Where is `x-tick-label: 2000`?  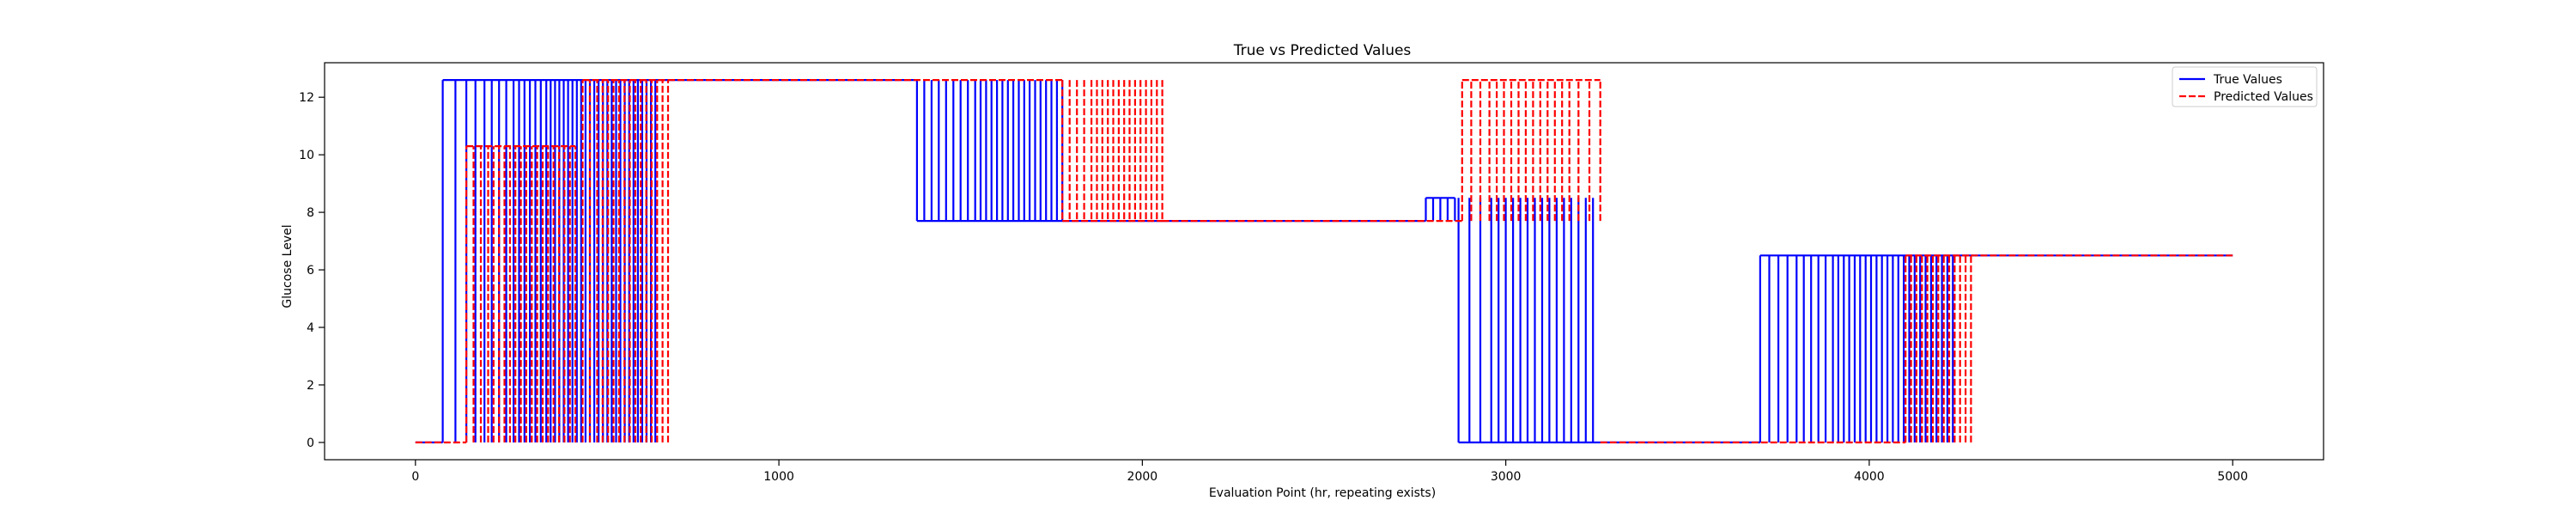
x-tick-label: 2000 is located at coordinates (1142, 477).